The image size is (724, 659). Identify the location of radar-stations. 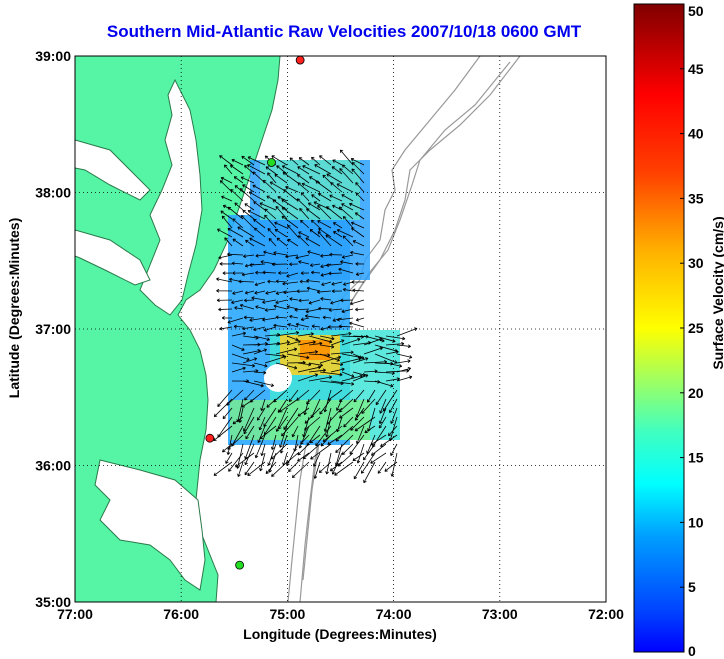
(255, 312).